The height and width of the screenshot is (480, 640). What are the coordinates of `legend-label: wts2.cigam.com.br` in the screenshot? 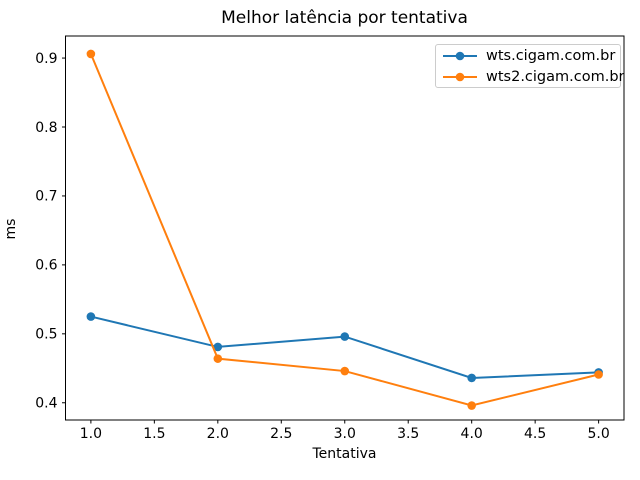 It's located at (555, 76).